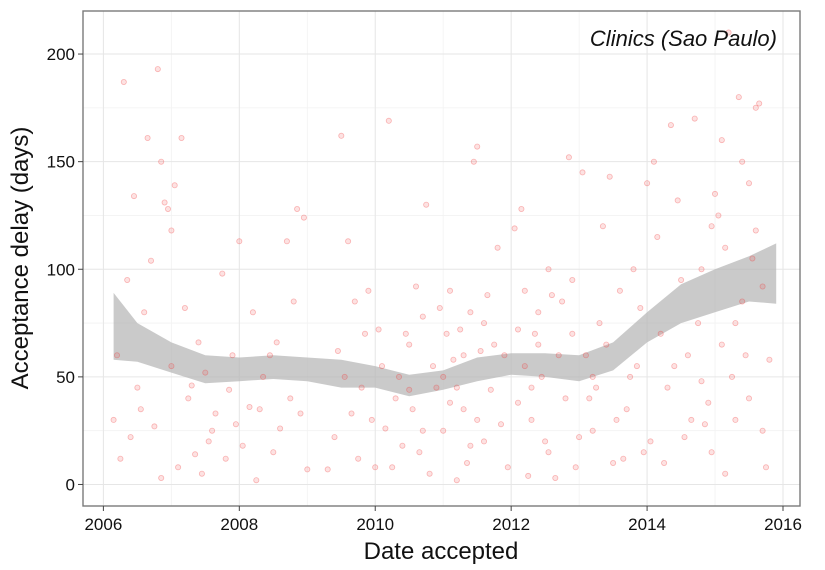 The height and width of the screenshot is (570, 825). What do you see at coordinates (70, 484) in the screenshot?
I see `y-tick-label: 0` at bounding box center [70, 484].